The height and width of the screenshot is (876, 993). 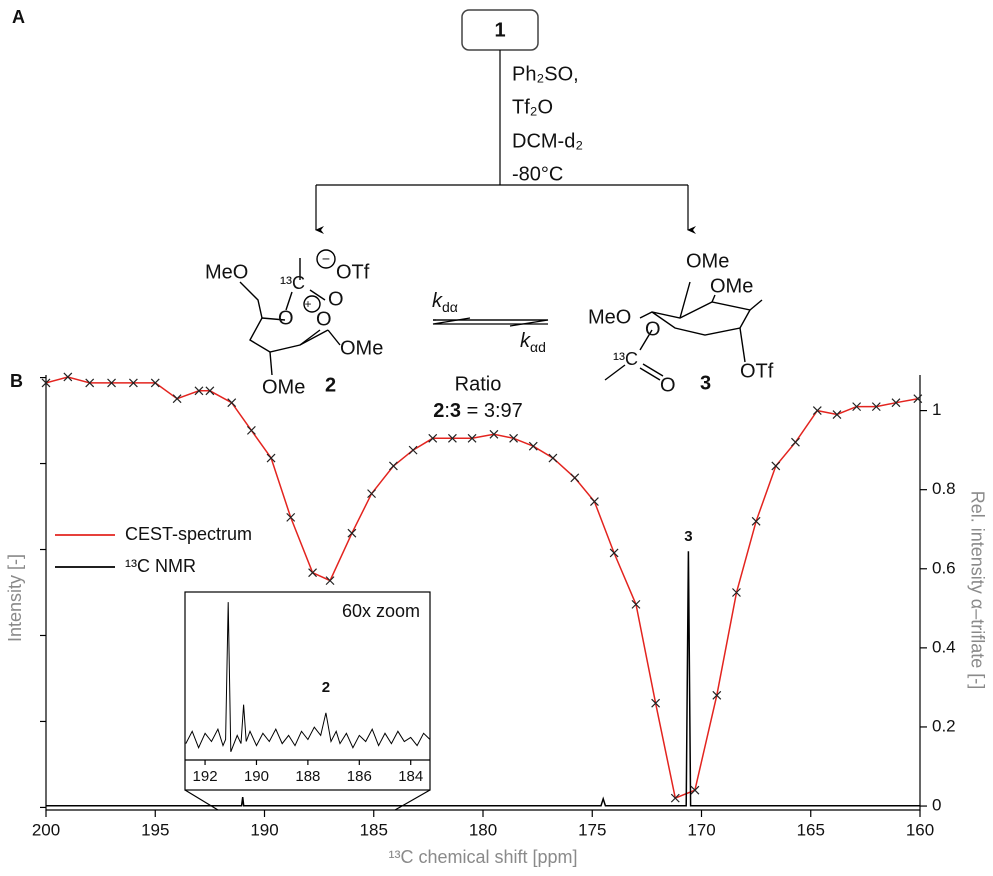 What do you see at coordinates (16, 381) in the screenshot?
I see `panel-label: B` at bounding box center [16, 381].